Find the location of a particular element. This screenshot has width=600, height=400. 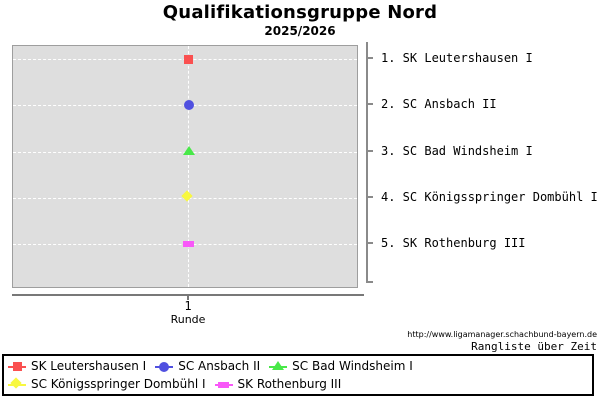

sk-leutershausen-i-marker-square-icon is located at coordinates (188, 59).